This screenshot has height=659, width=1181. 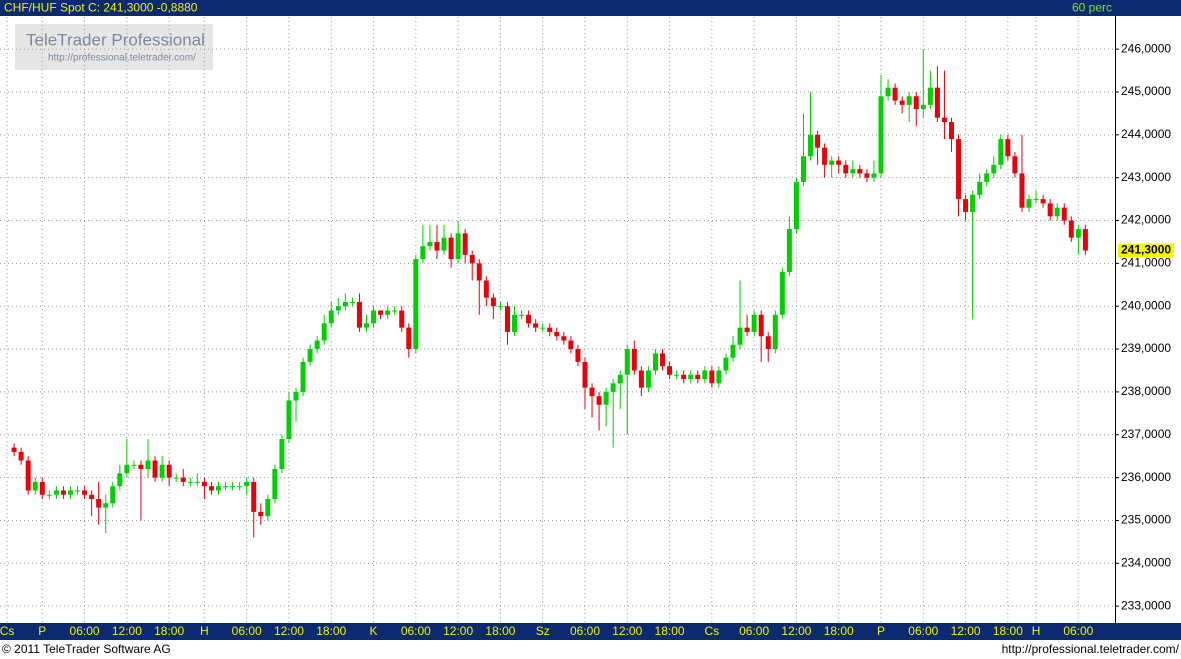 I want to click on last-price-label: 241,3000, so click(x=1146, y=250).